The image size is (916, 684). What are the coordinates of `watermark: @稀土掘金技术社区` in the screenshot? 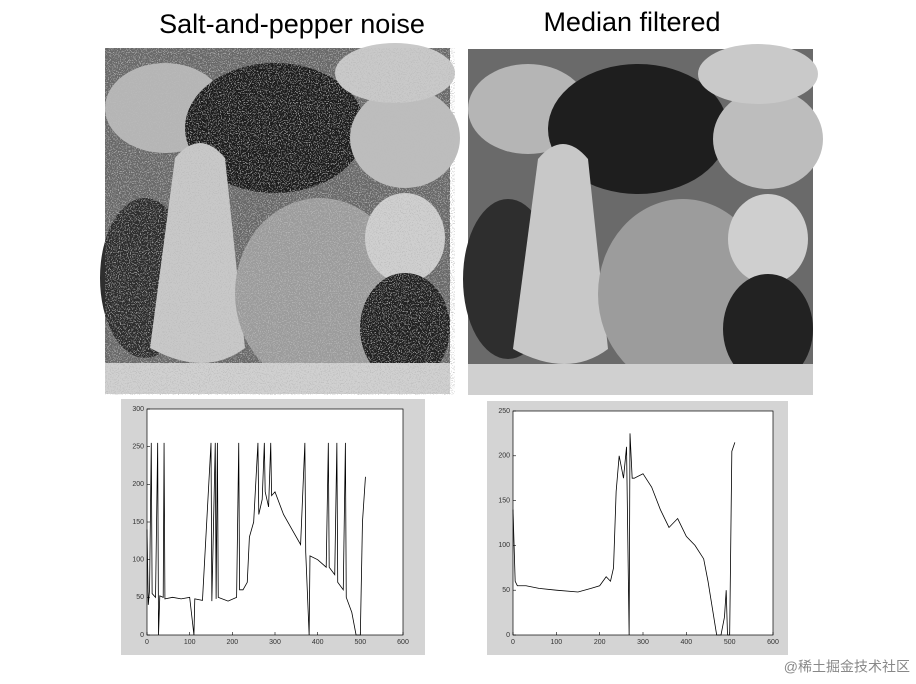 It's located at (847, 667).